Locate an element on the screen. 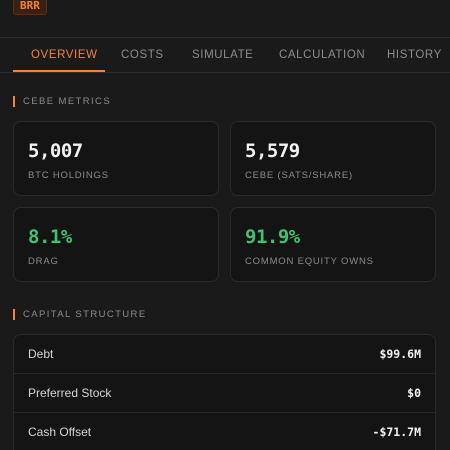 The height and width of the screenshot is (450, 450). tab-simulate: SIMULATE is located at coordinates (223, 55).